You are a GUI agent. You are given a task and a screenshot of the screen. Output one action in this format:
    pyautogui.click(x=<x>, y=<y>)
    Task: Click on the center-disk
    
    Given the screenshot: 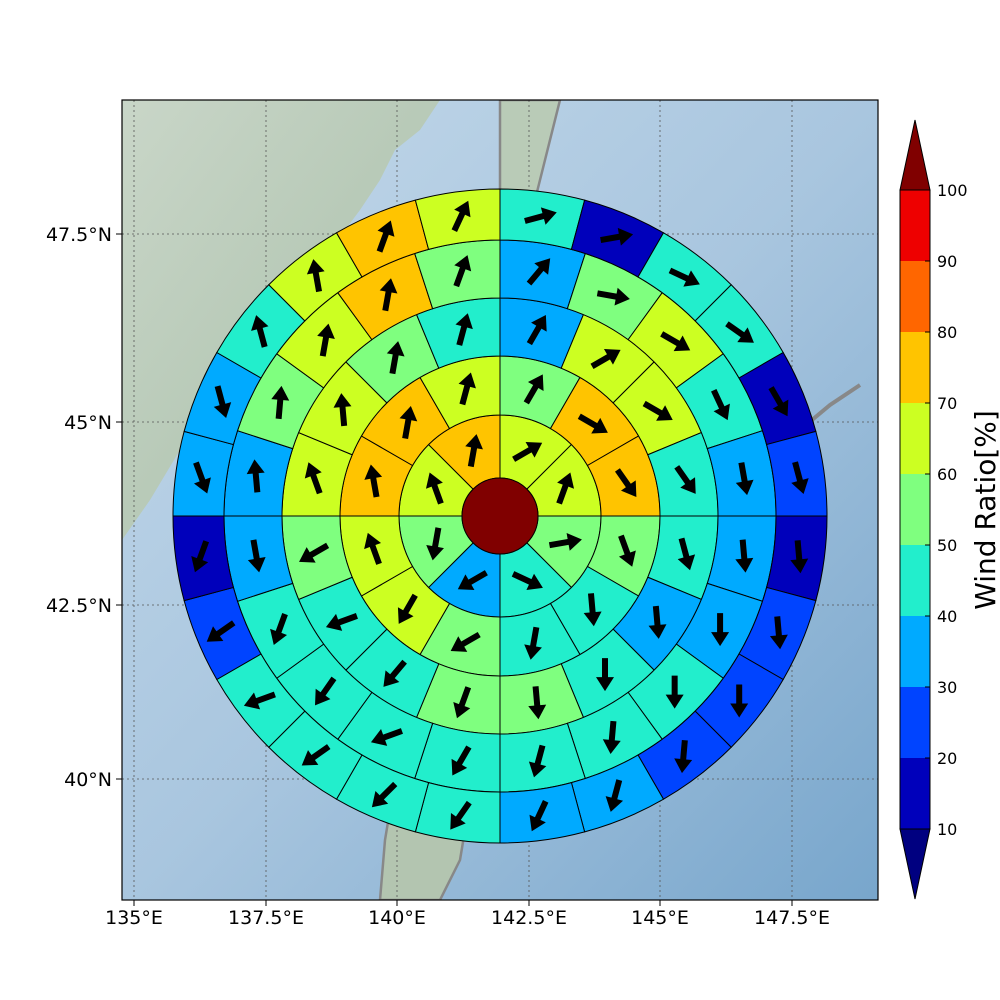 What is the action you would take?
    pyautogui.click(x=500, y=516)
    